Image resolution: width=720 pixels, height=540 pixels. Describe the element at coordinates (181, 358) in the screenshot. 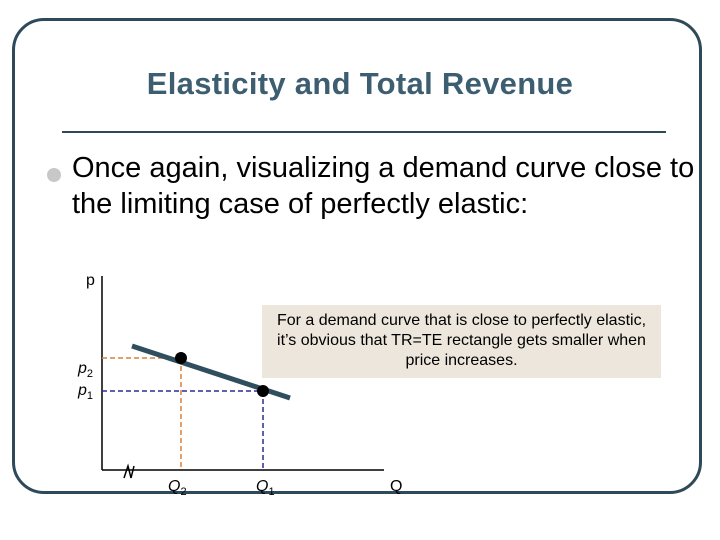

I see `point-p2-q2` at that location.